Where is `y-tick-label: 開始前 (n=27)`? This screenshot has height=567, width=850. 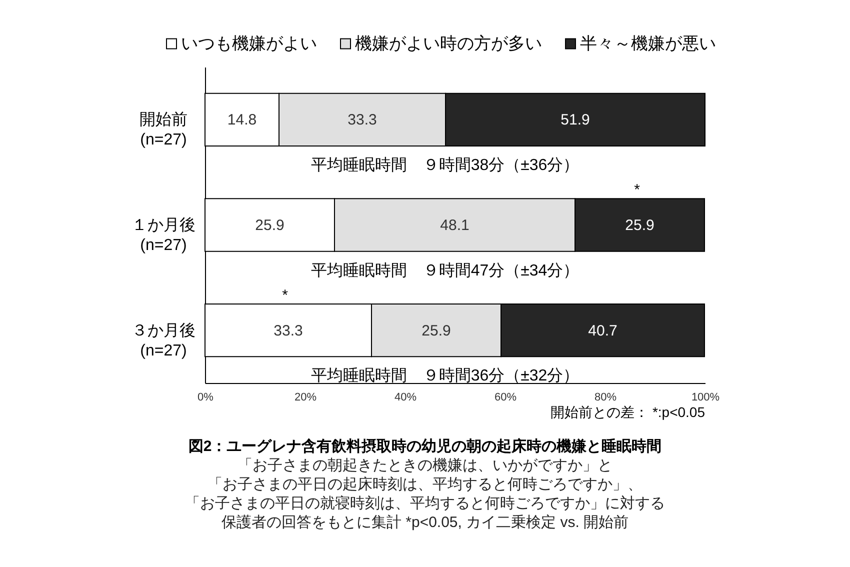 y-tick-label: 開始前 (n=27) is located at coordinates (164, 129).